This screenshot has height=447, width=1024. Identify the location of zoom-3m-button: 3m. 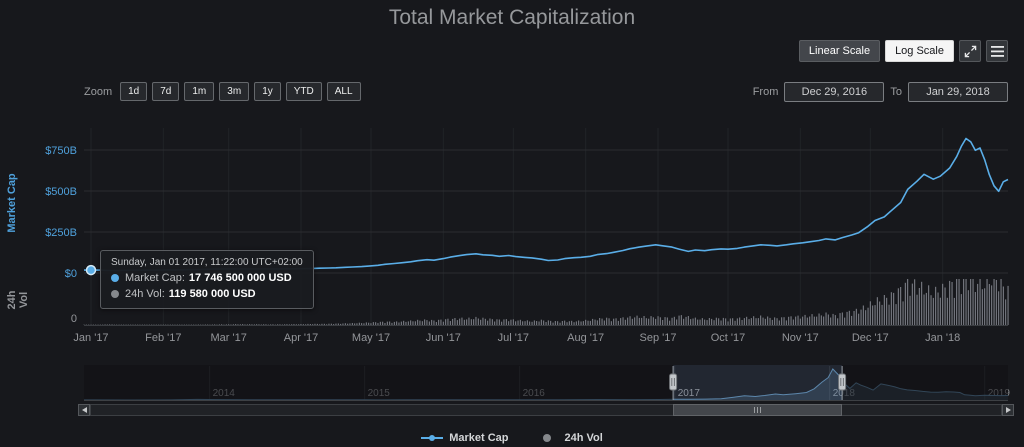
(234, 91).